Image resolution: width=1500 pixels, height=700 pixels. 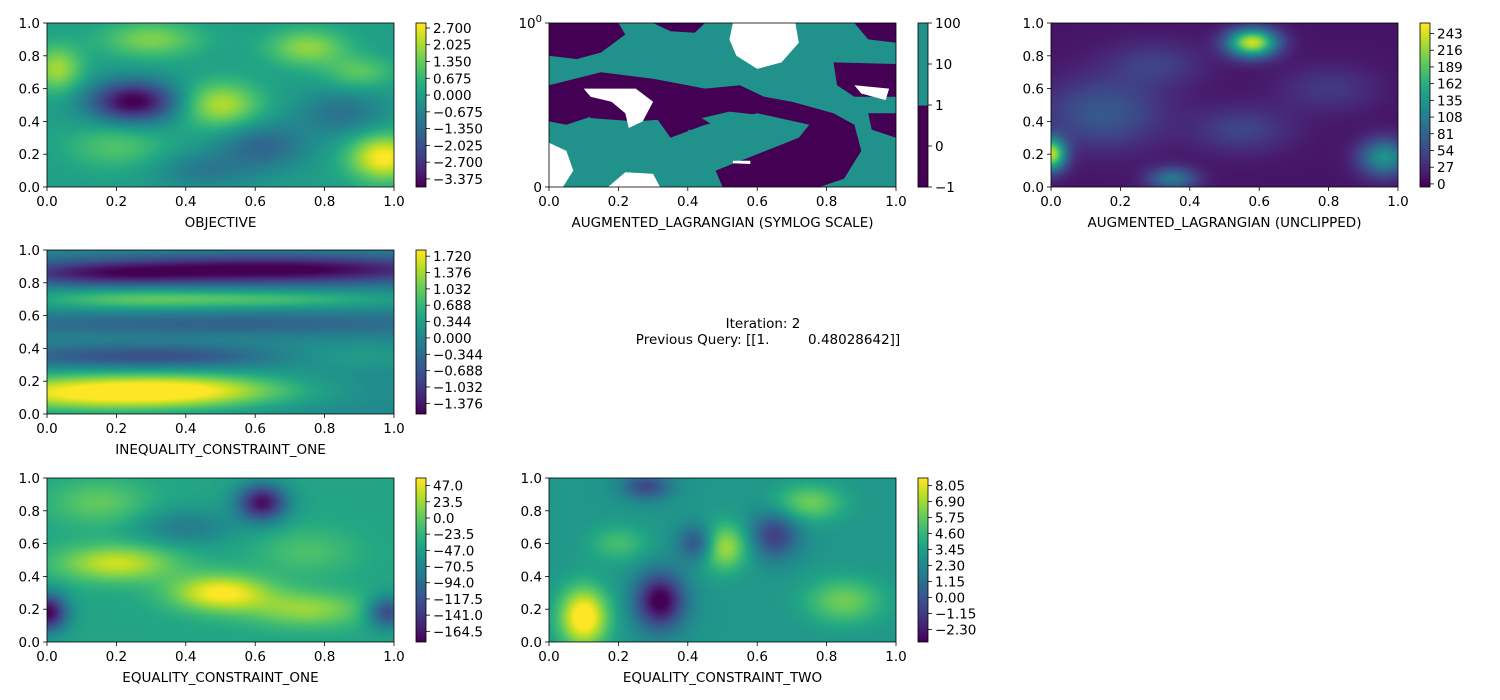 What do you see at coordinates (943, 65) in the screenshot?
I see `colorbar-tick-label: 10` at bounding box center [943, 65].